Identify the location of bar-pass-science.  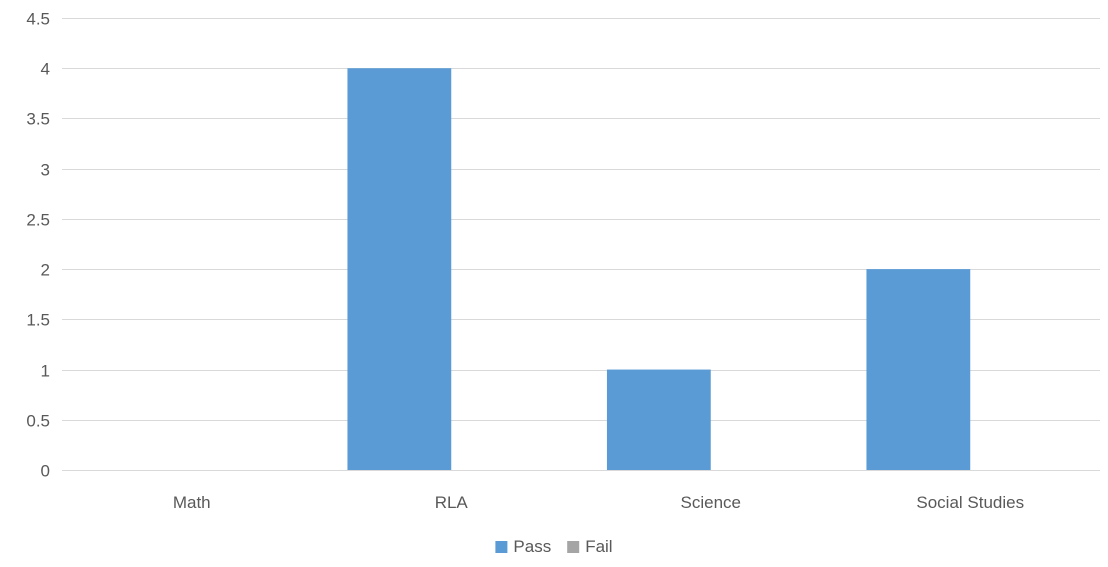
(658, 419).